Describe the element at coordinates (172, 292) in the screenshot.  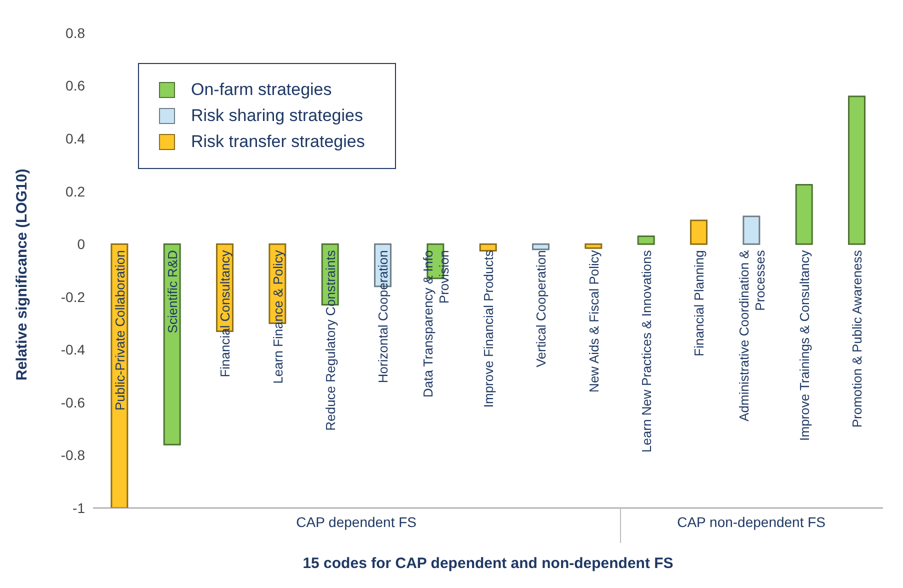
I see `x-tick-label: Scientific R&D` at that location.